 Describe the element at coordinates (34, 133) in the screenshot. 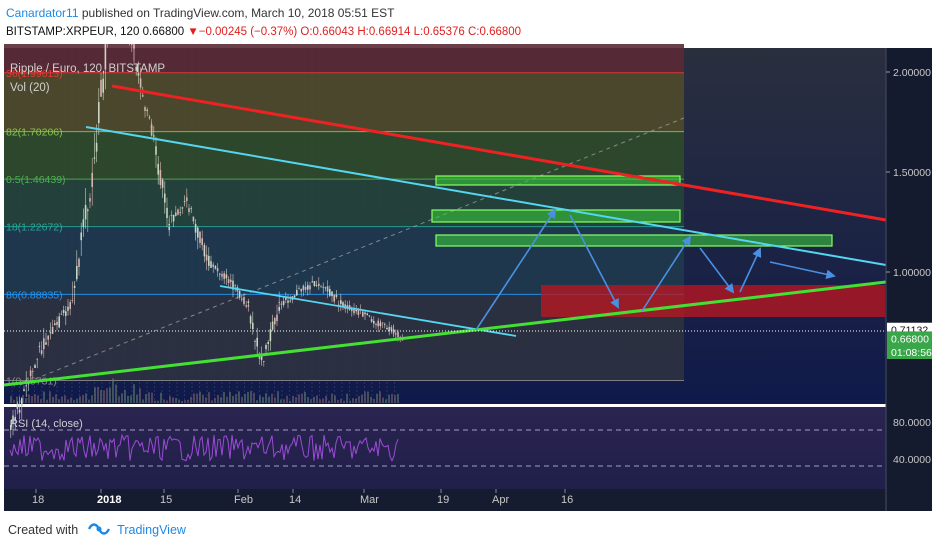

I see `fib-level-label: 82(1.70206)` at that location.